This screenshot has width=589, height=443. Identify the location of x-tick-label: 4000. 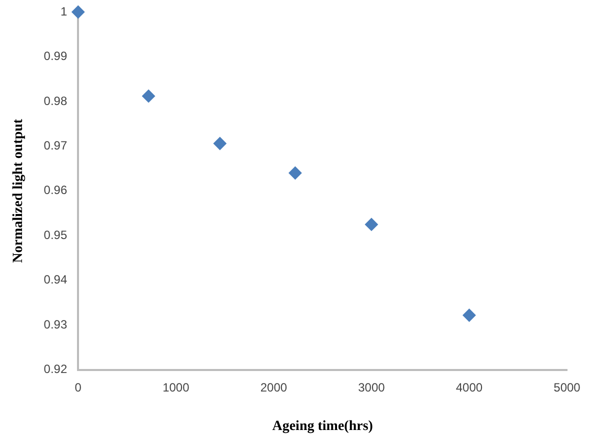
(469, 387).